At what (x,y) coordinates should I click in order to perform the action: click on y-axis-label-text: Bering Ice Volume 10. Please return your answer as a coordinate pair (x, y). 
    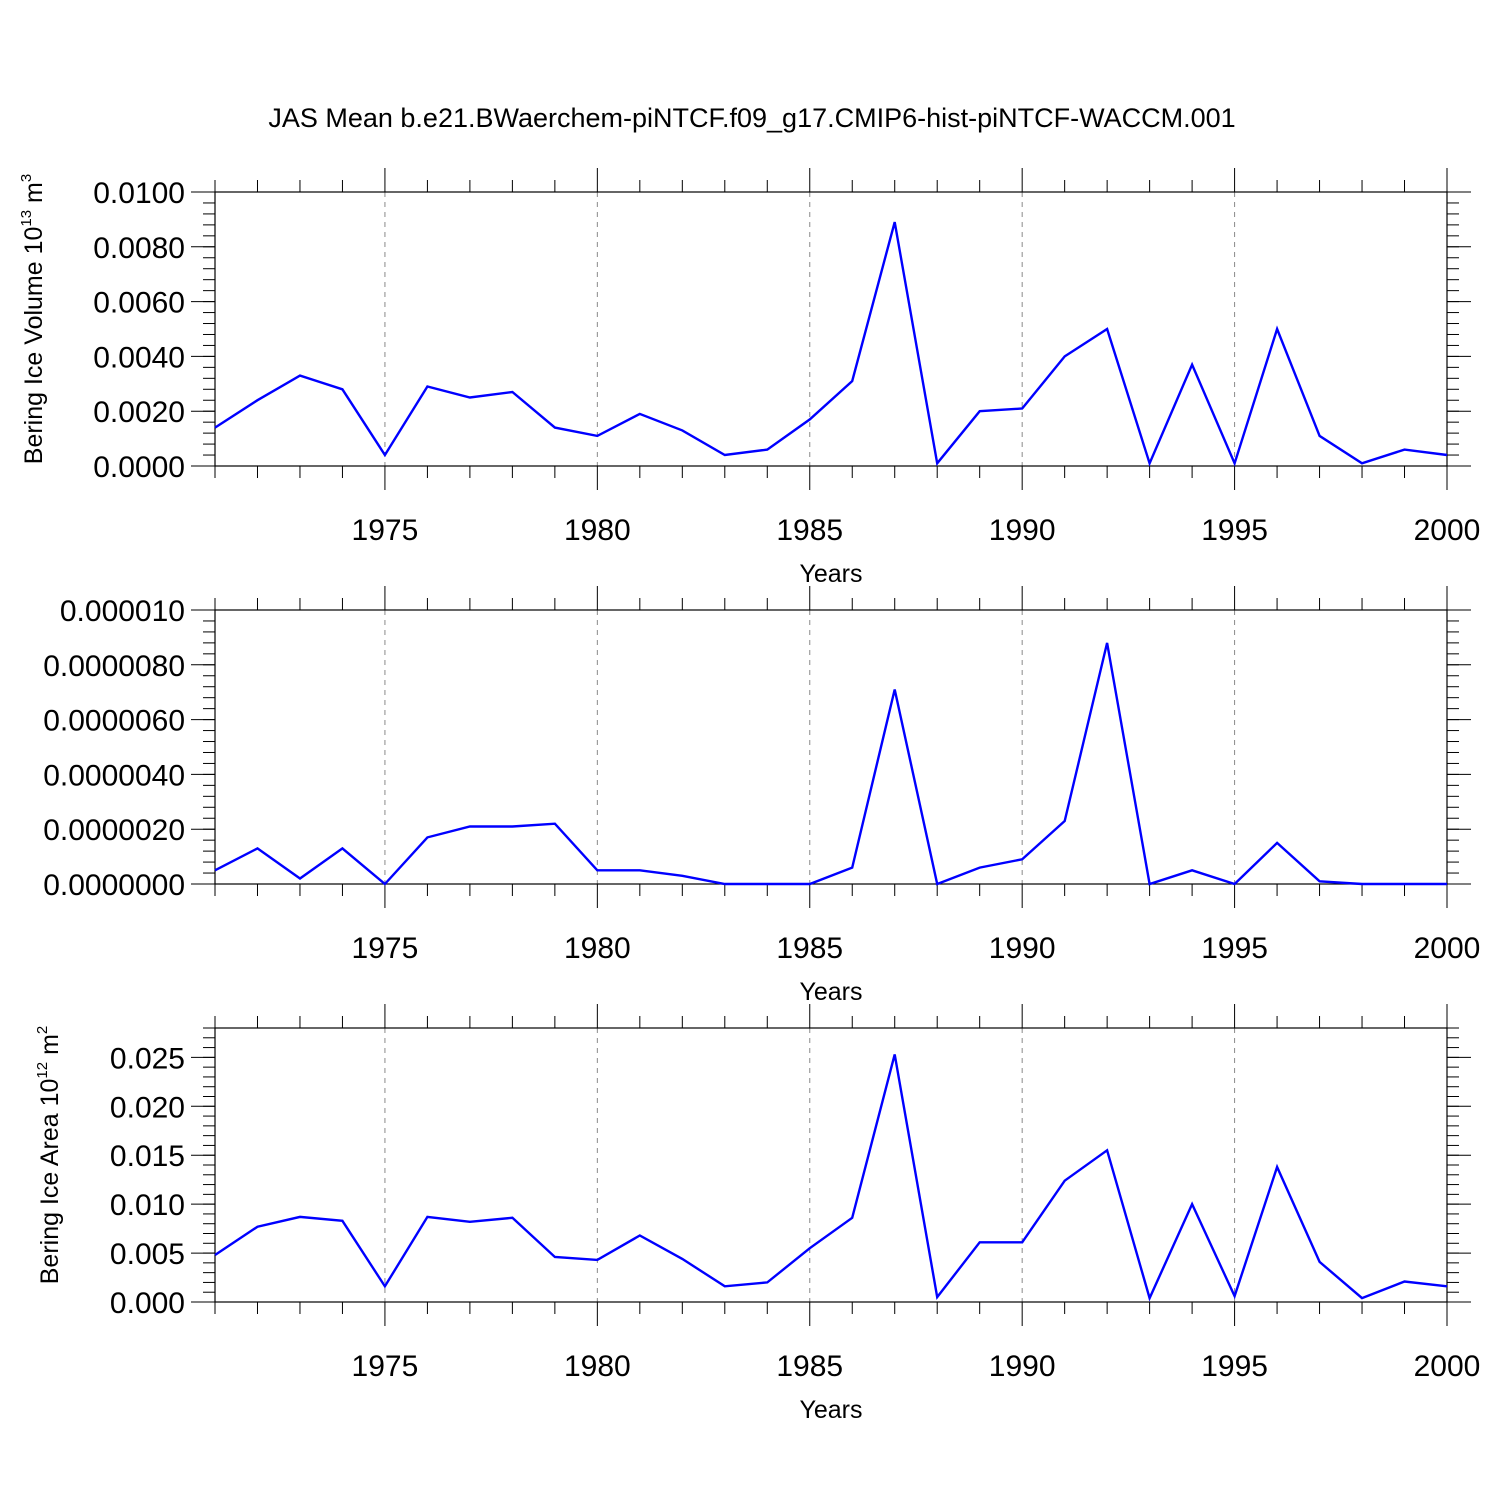
    Looking at the image, I should click on (34, 346).